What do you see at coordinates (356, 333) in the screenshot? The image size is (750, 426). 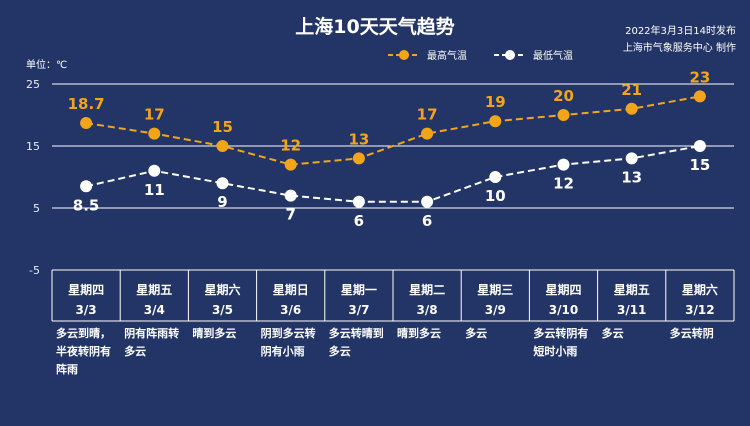 I see `weather-condition: 多云转晴到` at bounding box center [356, 333].